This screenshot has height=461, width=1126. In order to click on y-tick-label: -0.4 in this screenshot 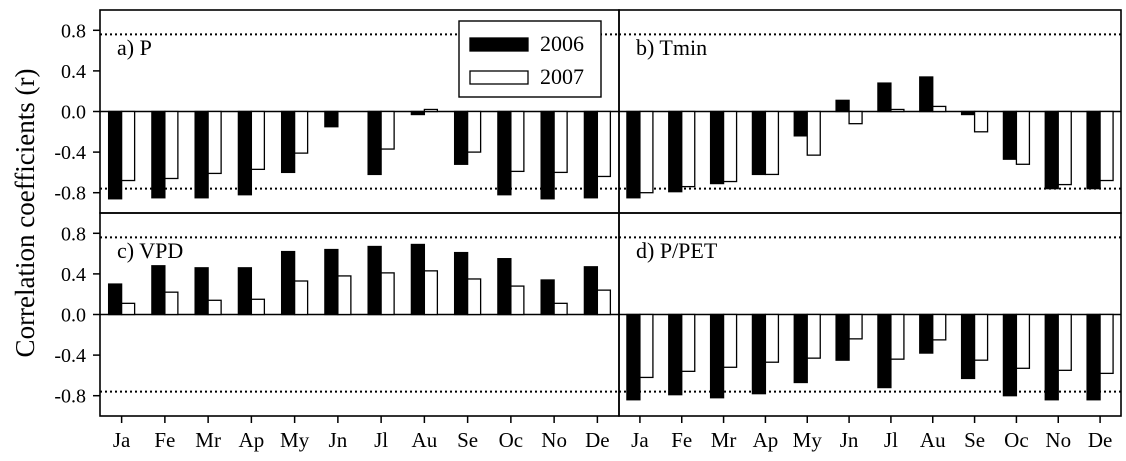, I will do `click(70, 153)`.